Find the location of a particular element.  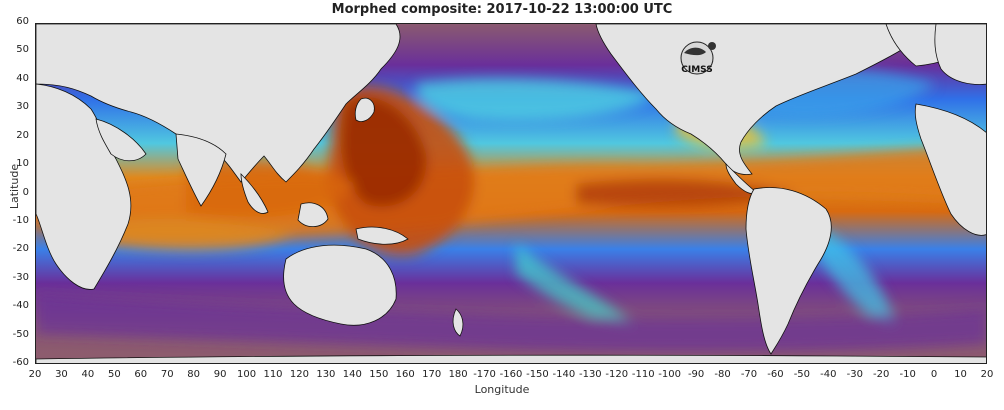

x-tick-label: 150 is located at coordinates (379, 374).